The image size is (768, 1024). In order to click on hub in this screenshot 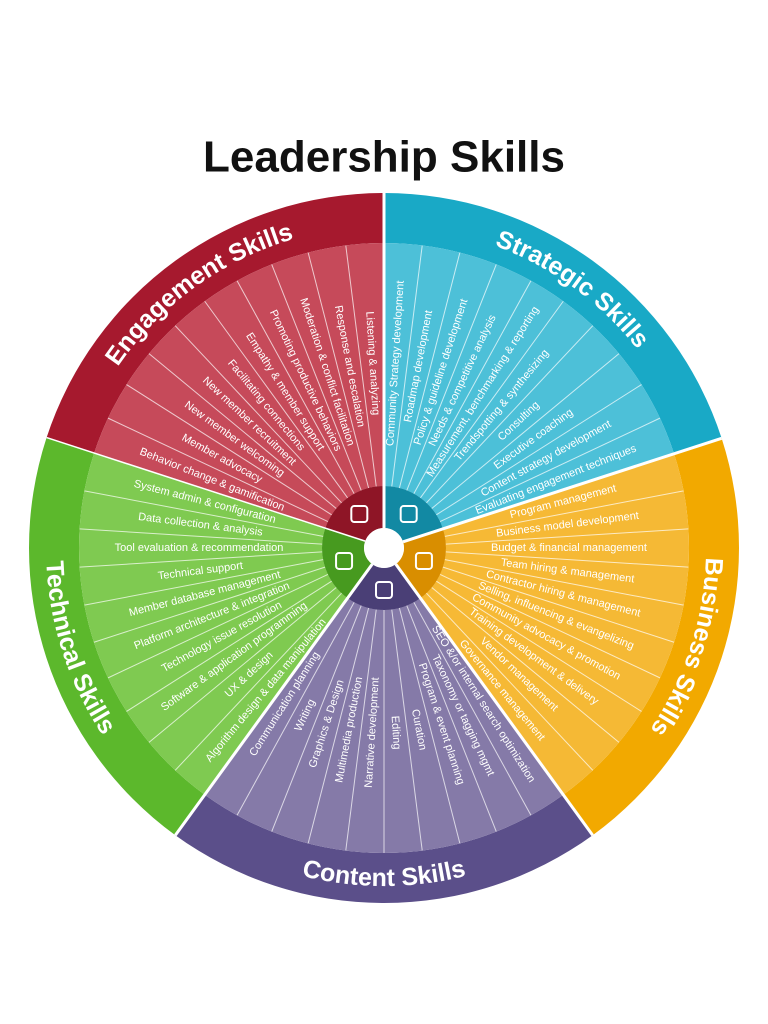, I will do `click(384, 548)`.